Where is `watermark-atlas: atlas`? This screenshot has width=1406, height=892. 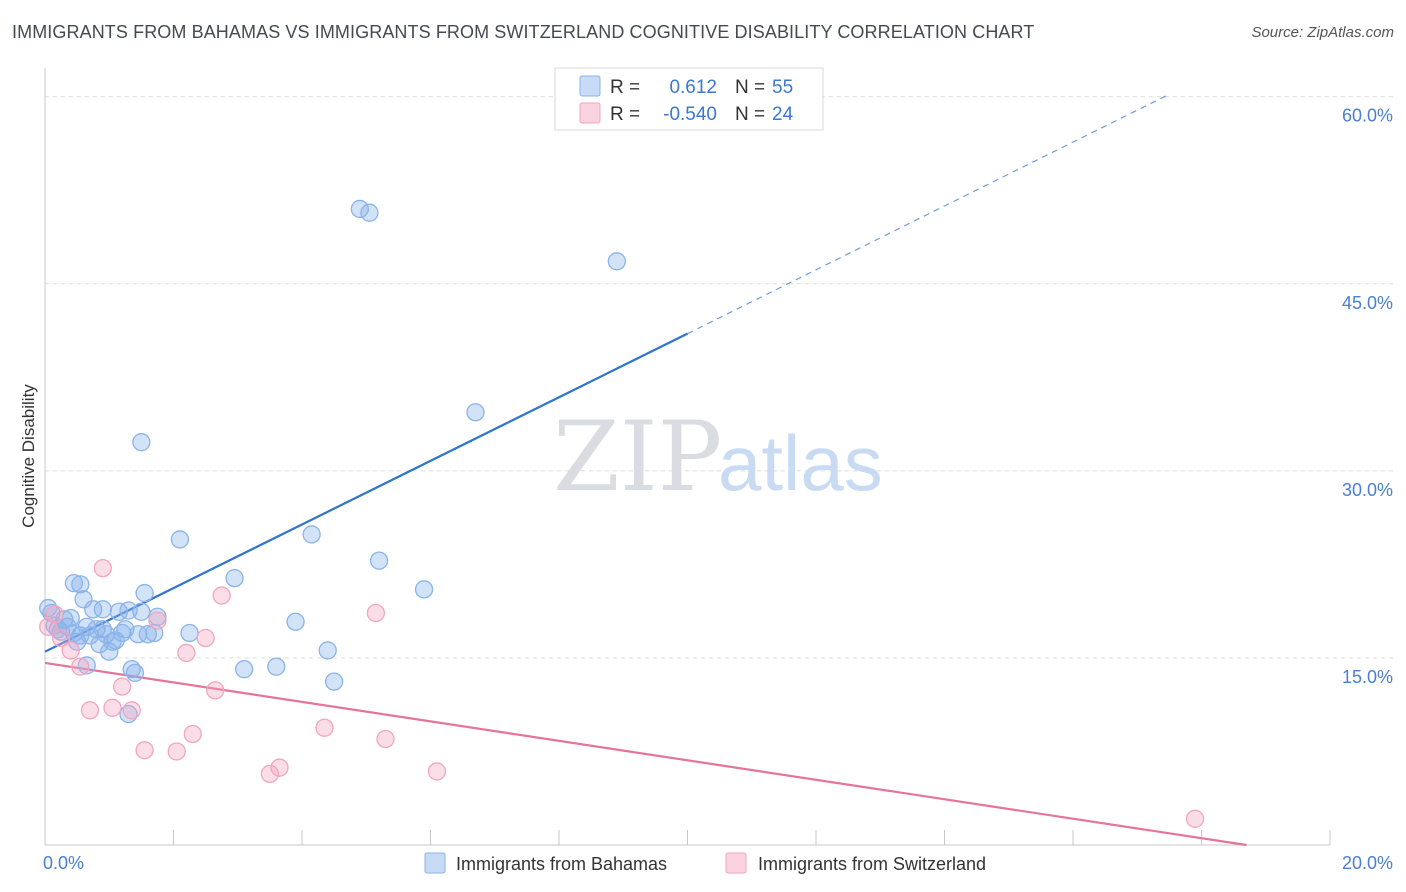
watermark-atlas: atlas is located at coordinates (800, 463).